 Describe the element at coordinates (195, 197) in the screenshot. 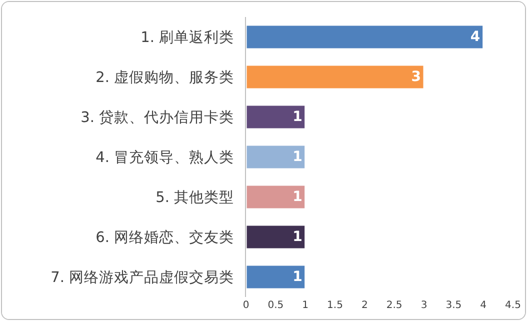

I see `y-tick-label: 5. 其他类型` at that location.